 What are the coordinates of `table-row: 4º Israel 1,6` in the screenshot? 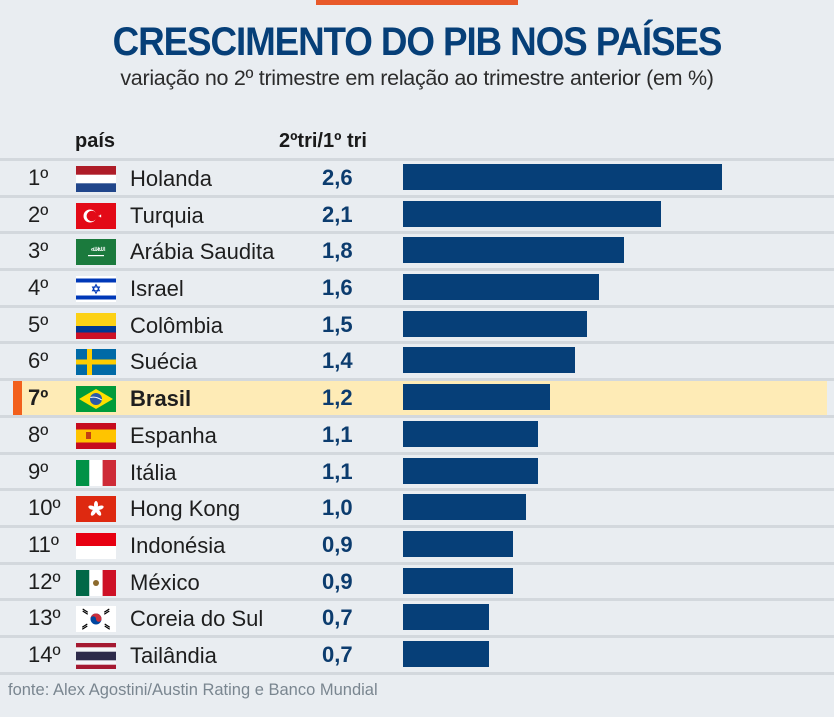 It's located at (417, 286).